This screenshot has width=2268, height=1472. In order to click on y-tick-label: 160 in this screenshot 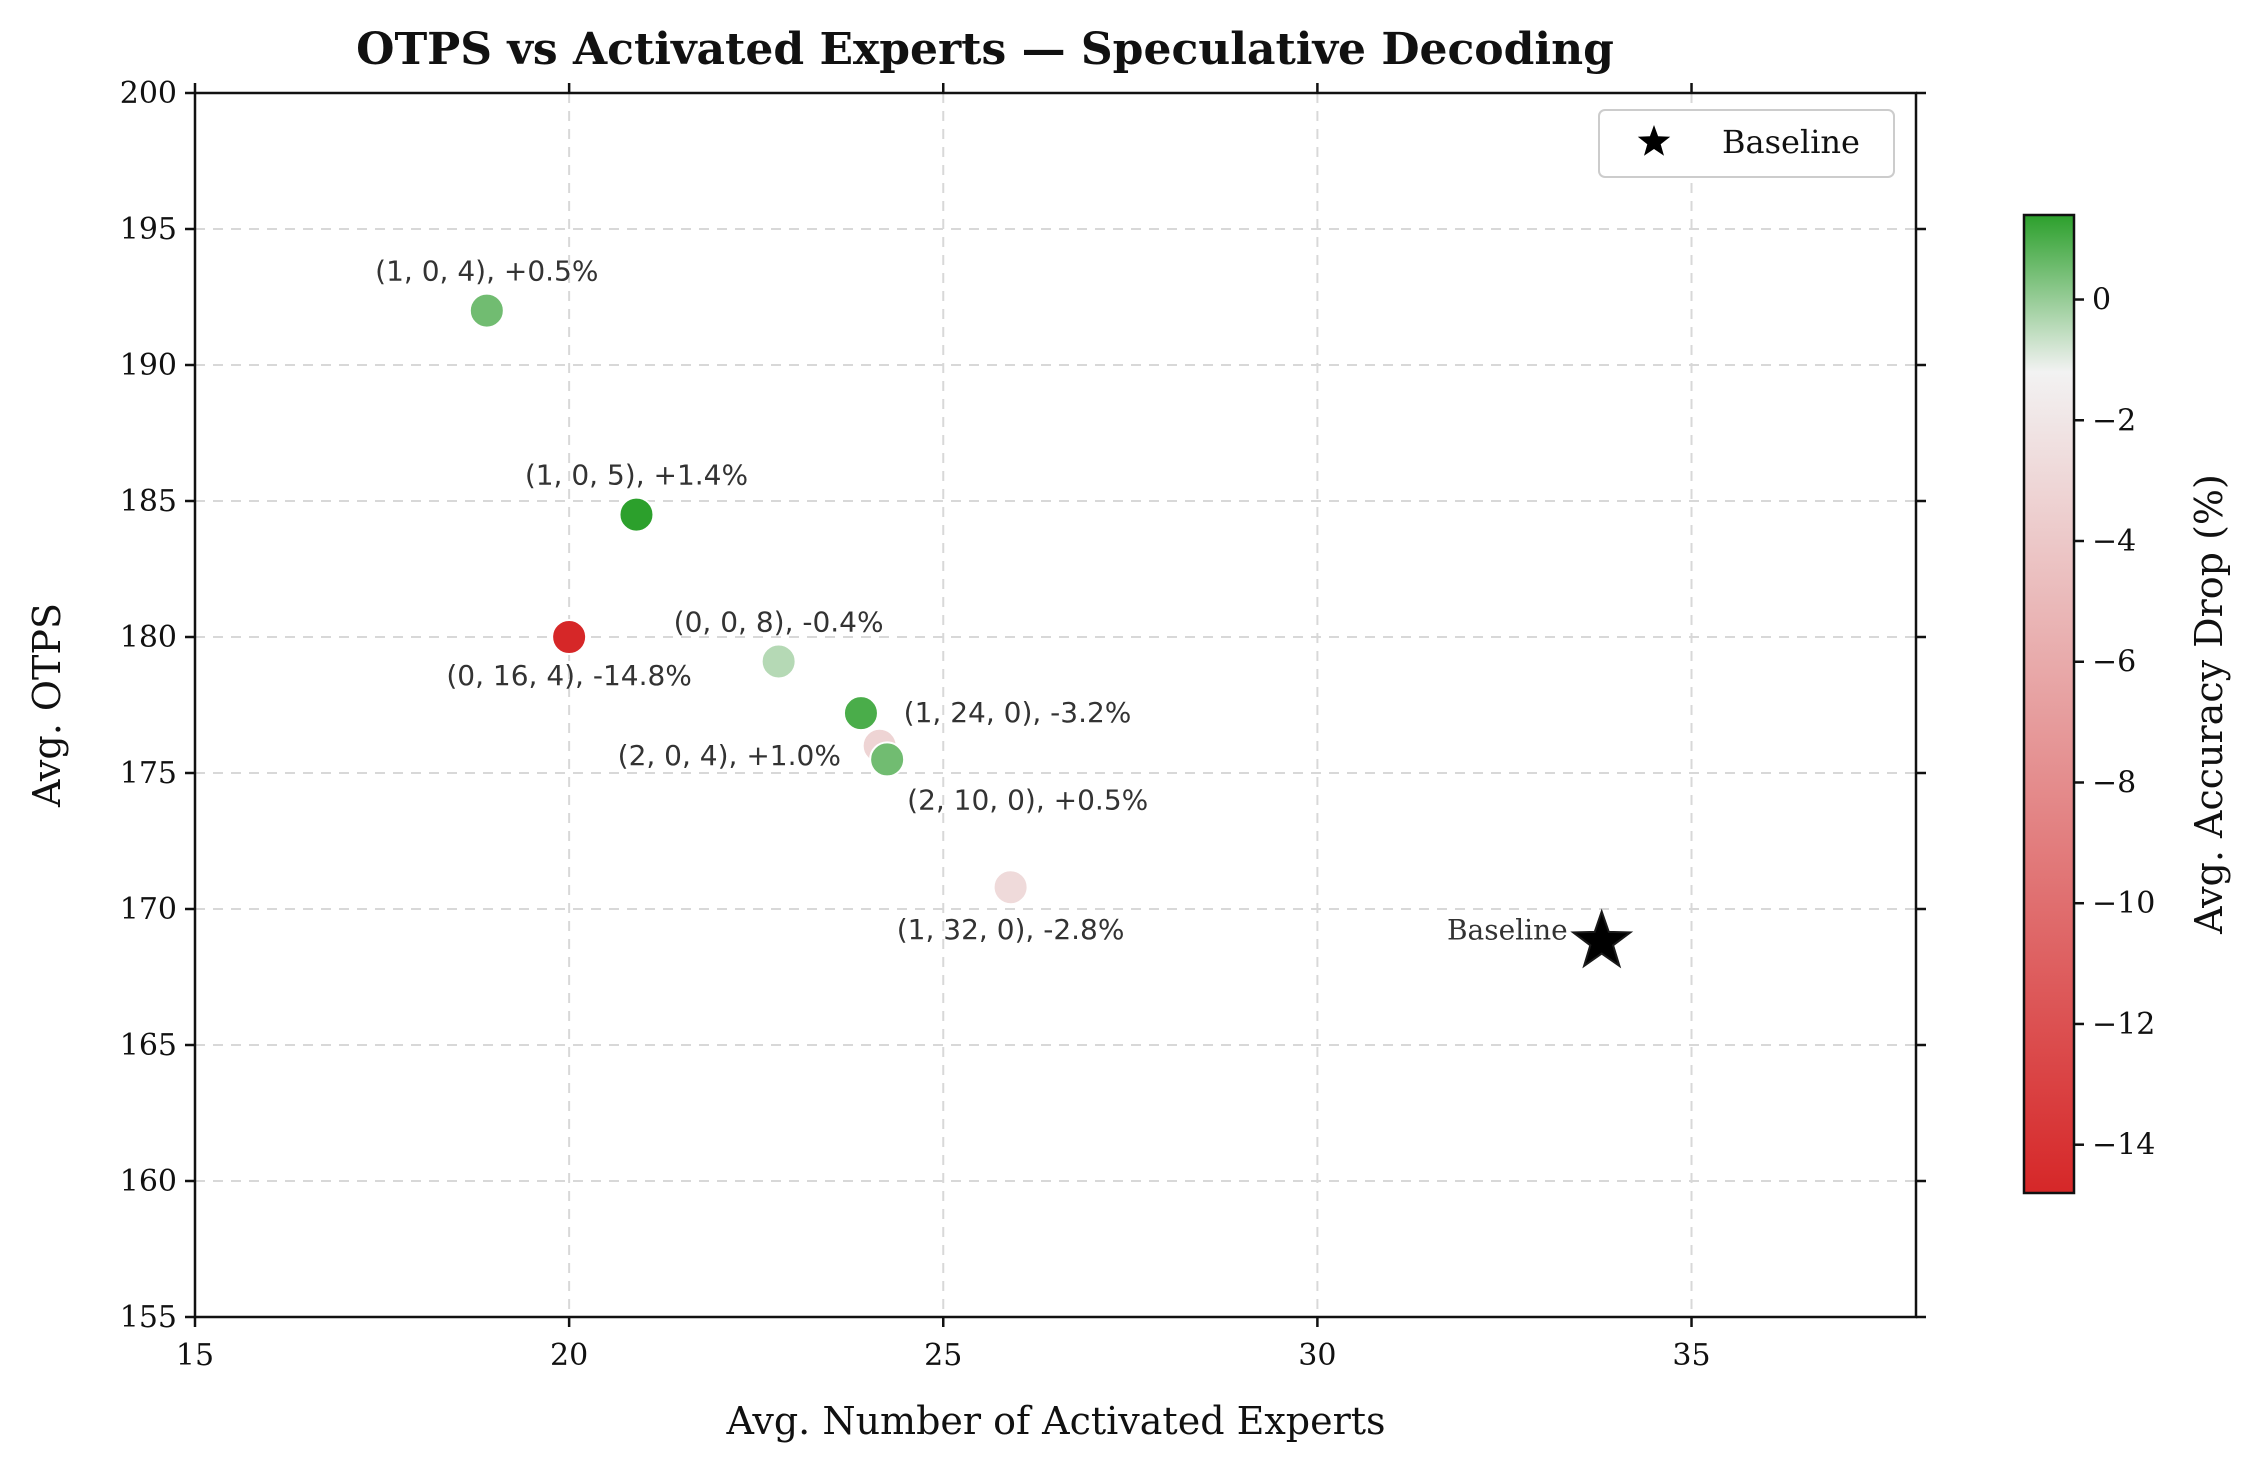, I will do `click(148, 1181)`.